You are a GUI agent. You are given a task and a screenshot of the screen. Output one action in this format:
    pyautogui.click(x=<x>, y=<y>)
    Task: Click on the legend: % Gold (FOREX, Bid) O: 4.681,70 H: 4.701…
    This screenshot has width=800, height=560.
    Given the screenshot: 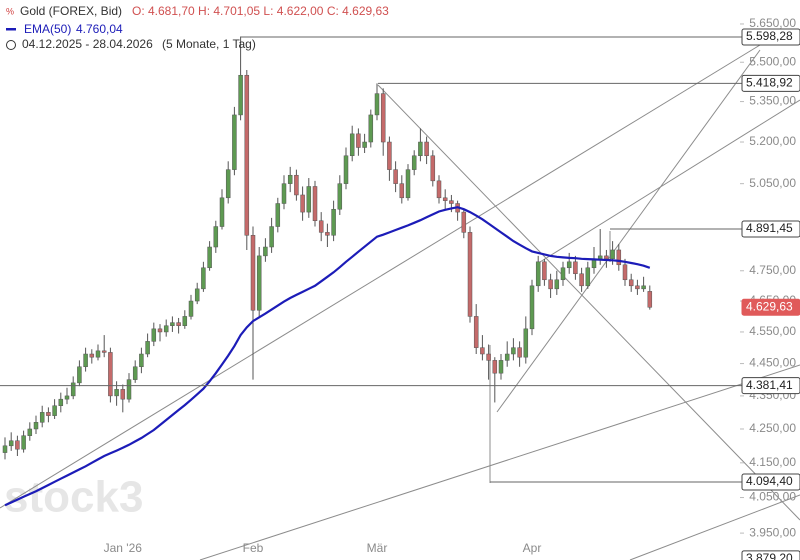 What is the action you would take?
    pyautogui.click(x=197, y=27)
    